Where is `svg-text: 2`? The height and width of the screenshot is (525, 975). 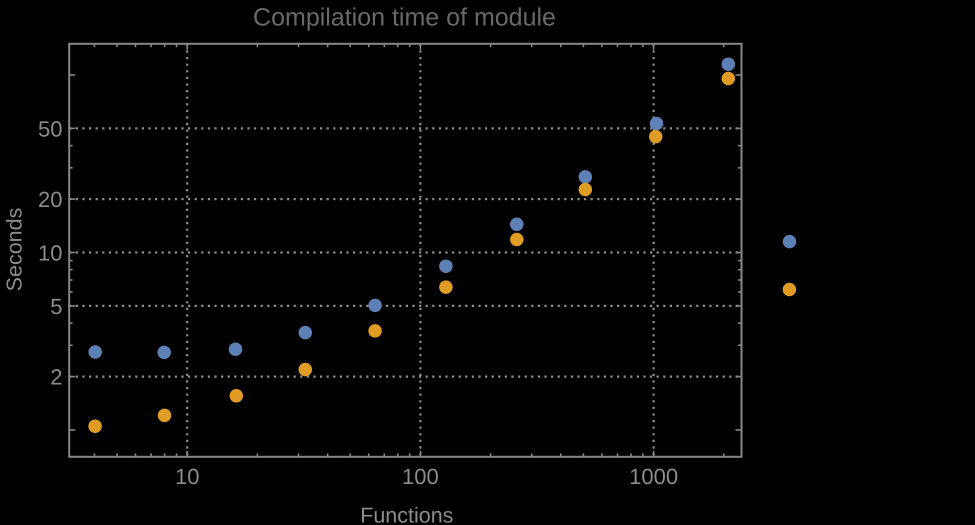
svg-text: 2 is located at coordinates (56, 377).